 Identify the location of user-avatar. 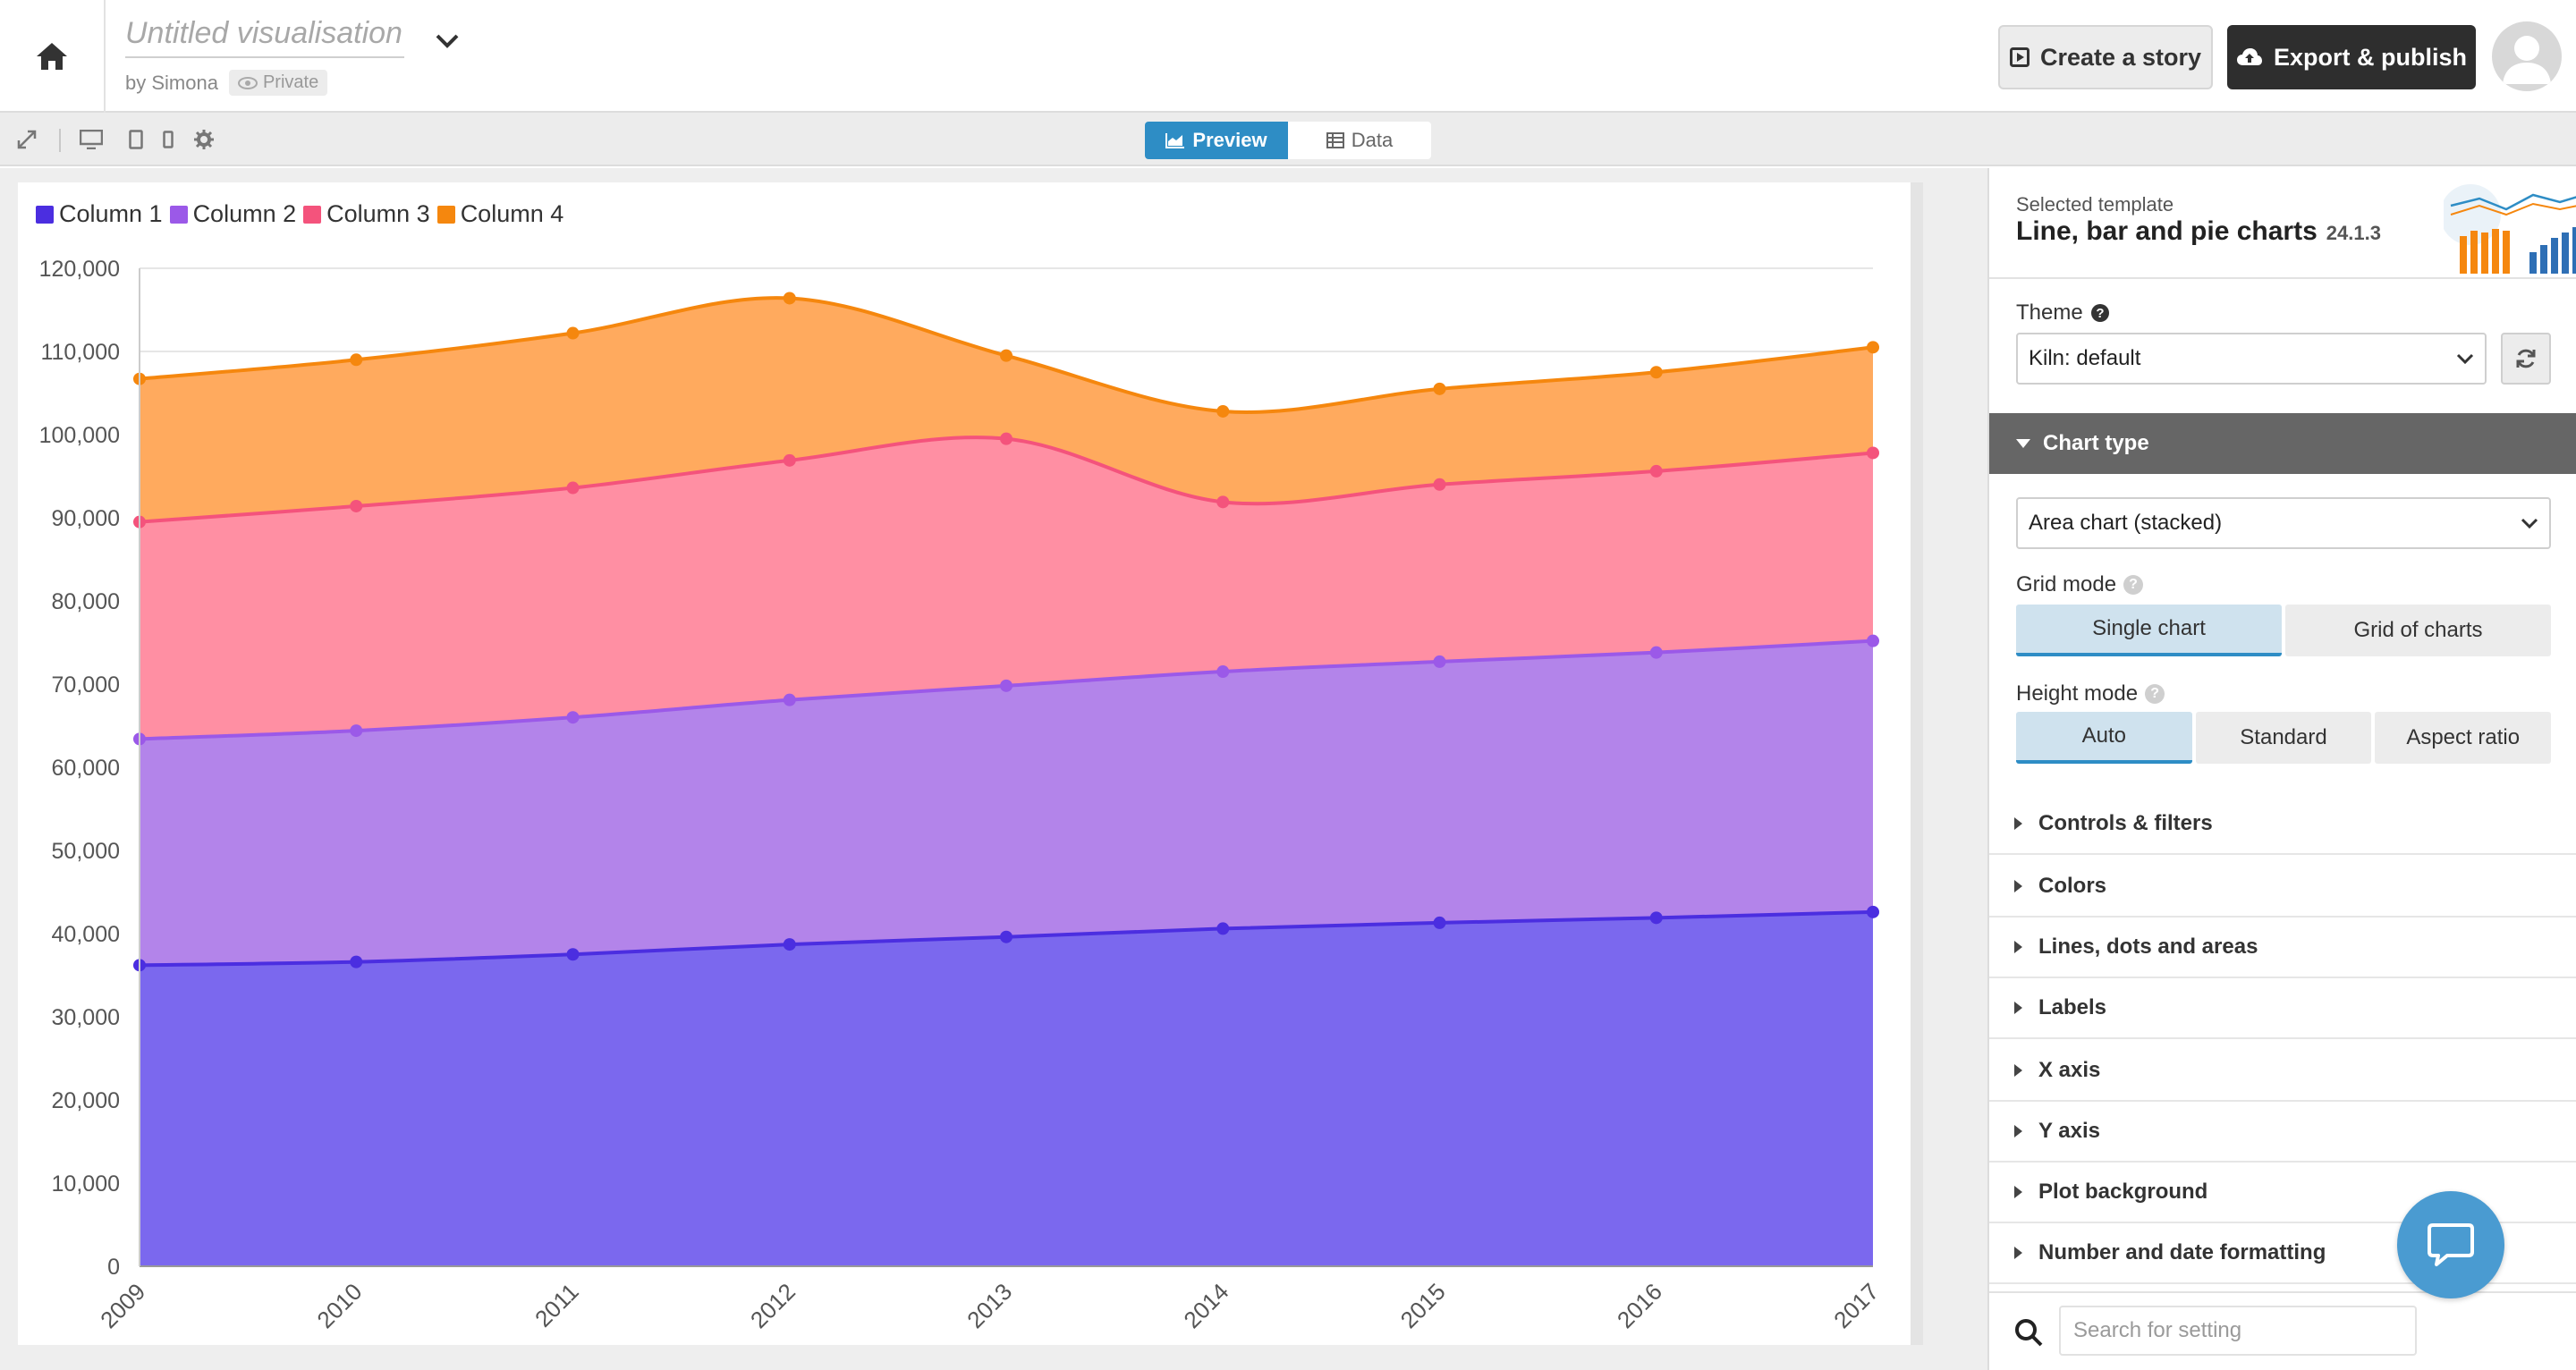
(2527, 56).